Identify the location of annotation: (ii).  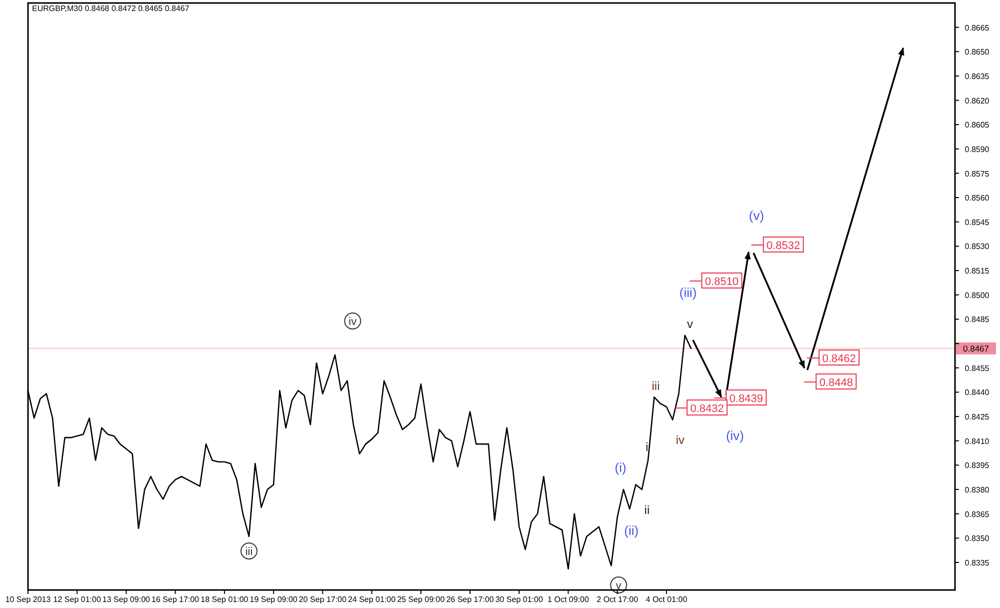
(631, 530).